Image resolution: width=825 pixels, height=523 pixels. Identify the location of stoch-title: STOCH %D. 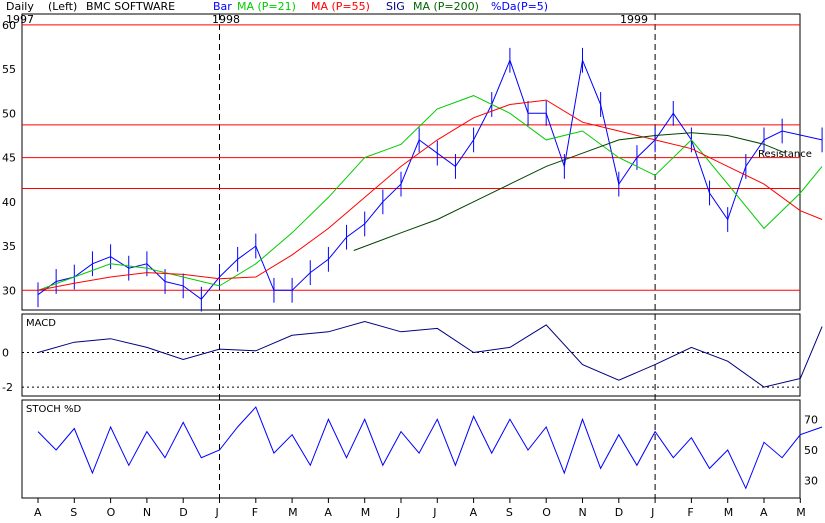
(54, 409).